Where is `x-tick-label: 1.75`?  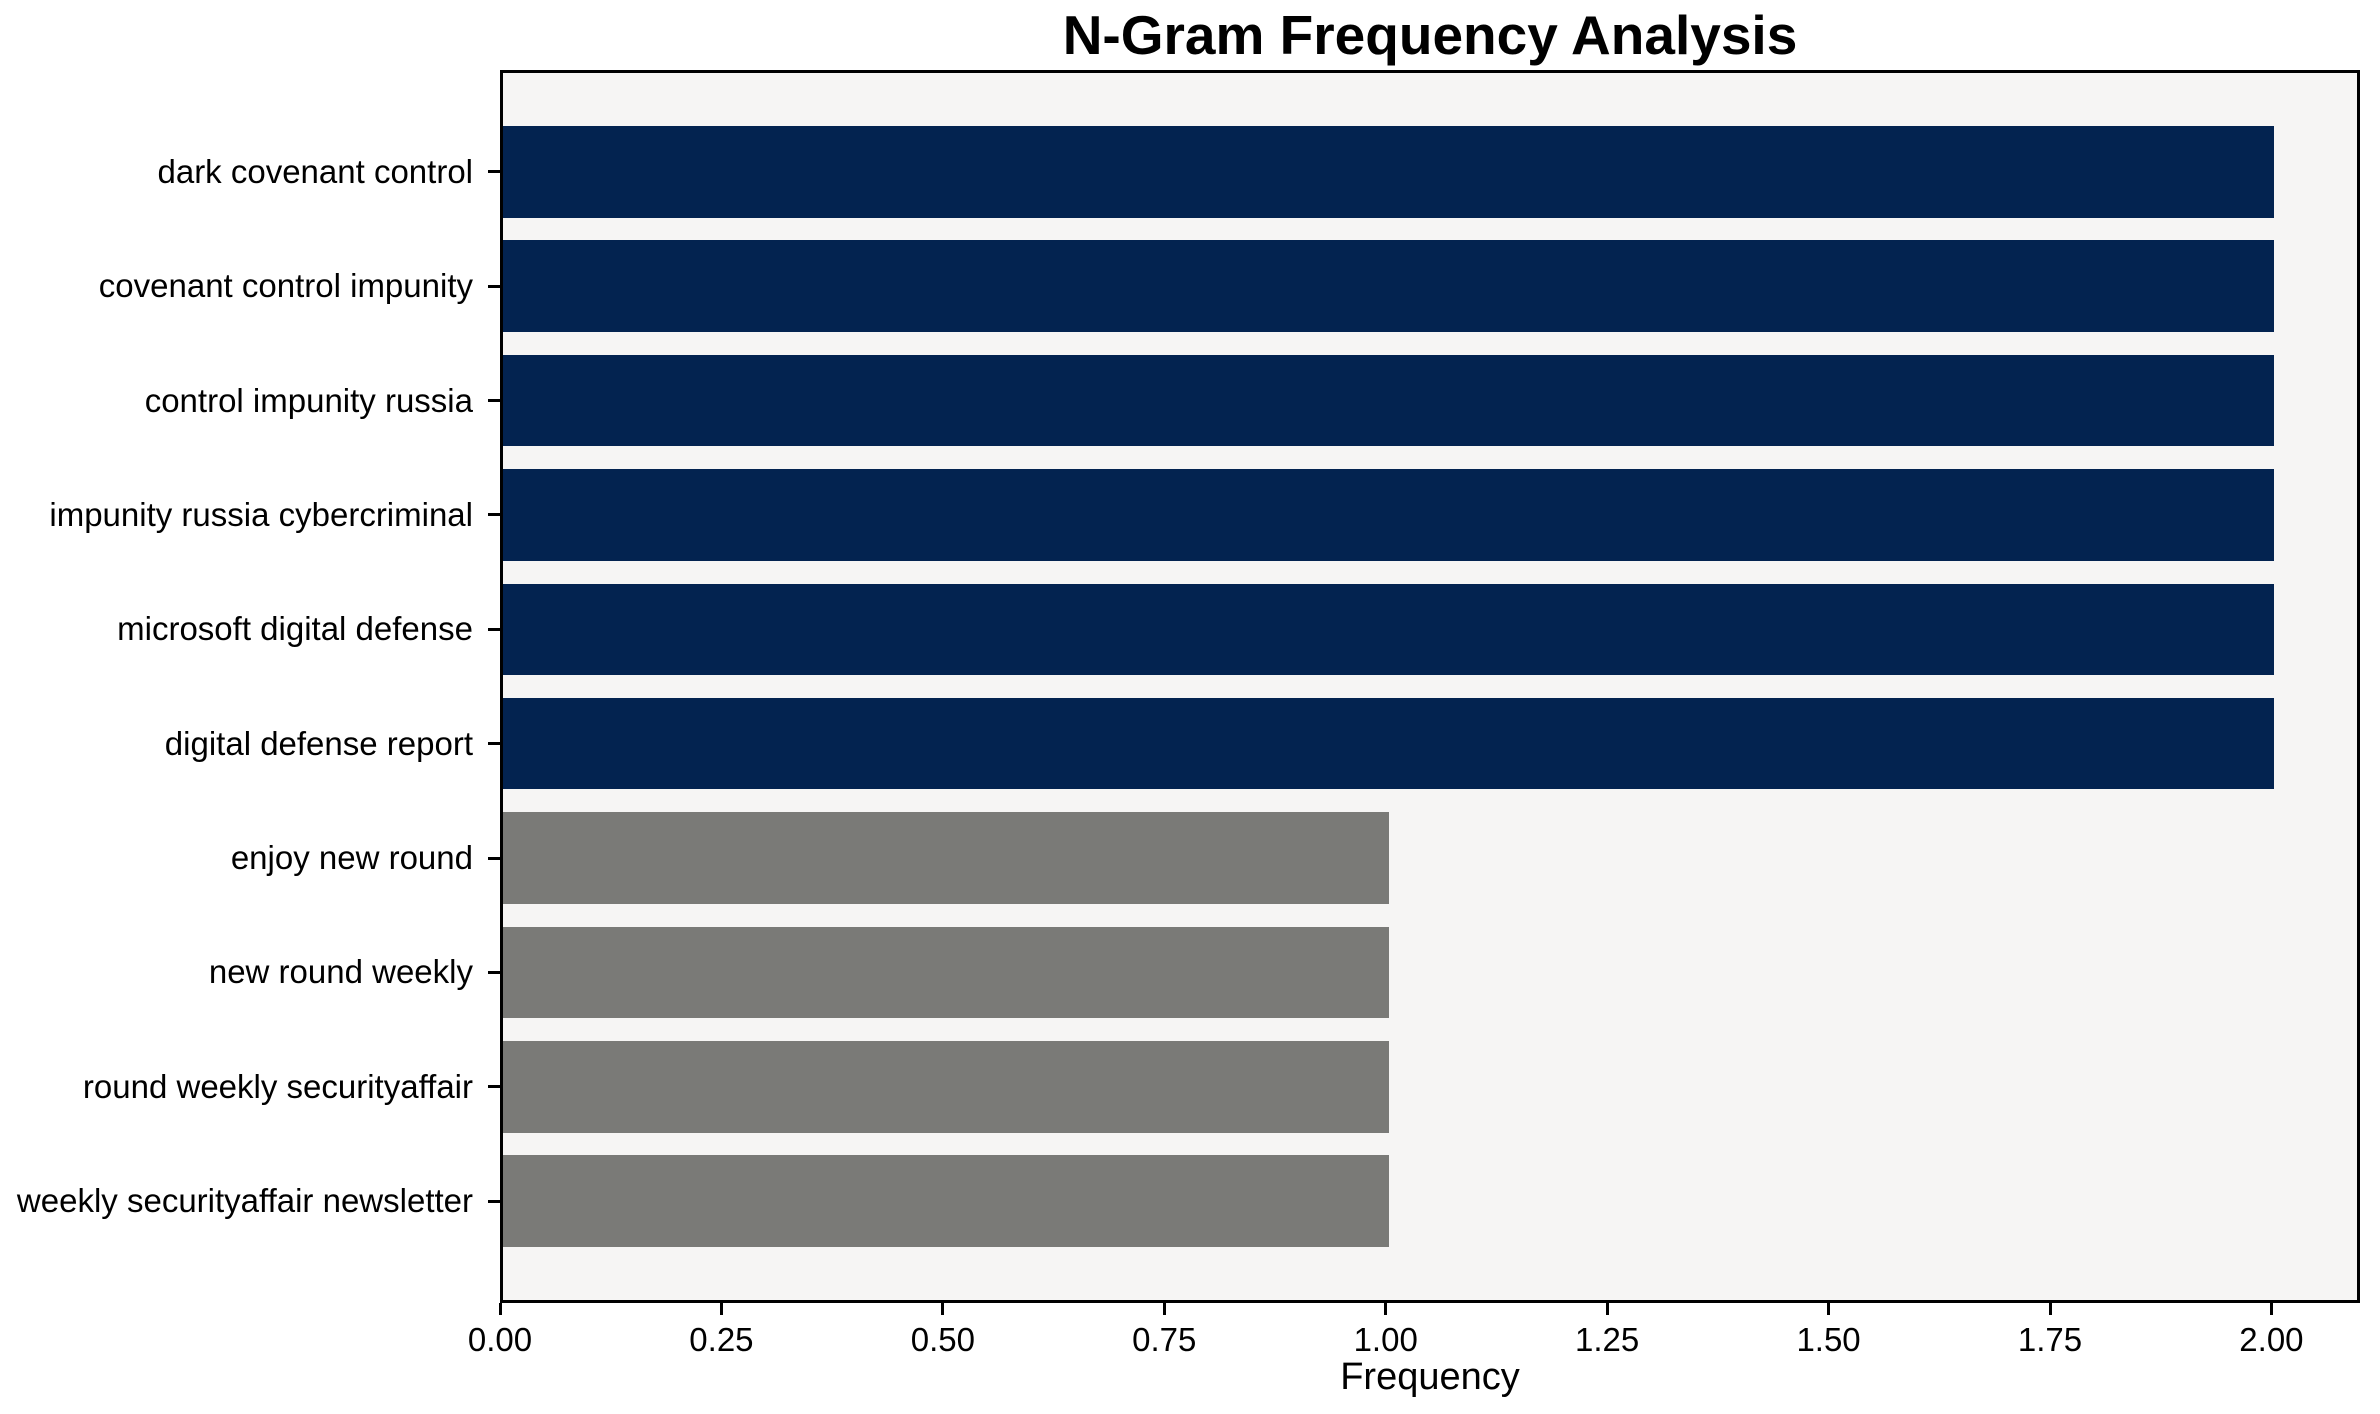
x-tick-label: 1.75 is located at coordinates (2050, 1339).